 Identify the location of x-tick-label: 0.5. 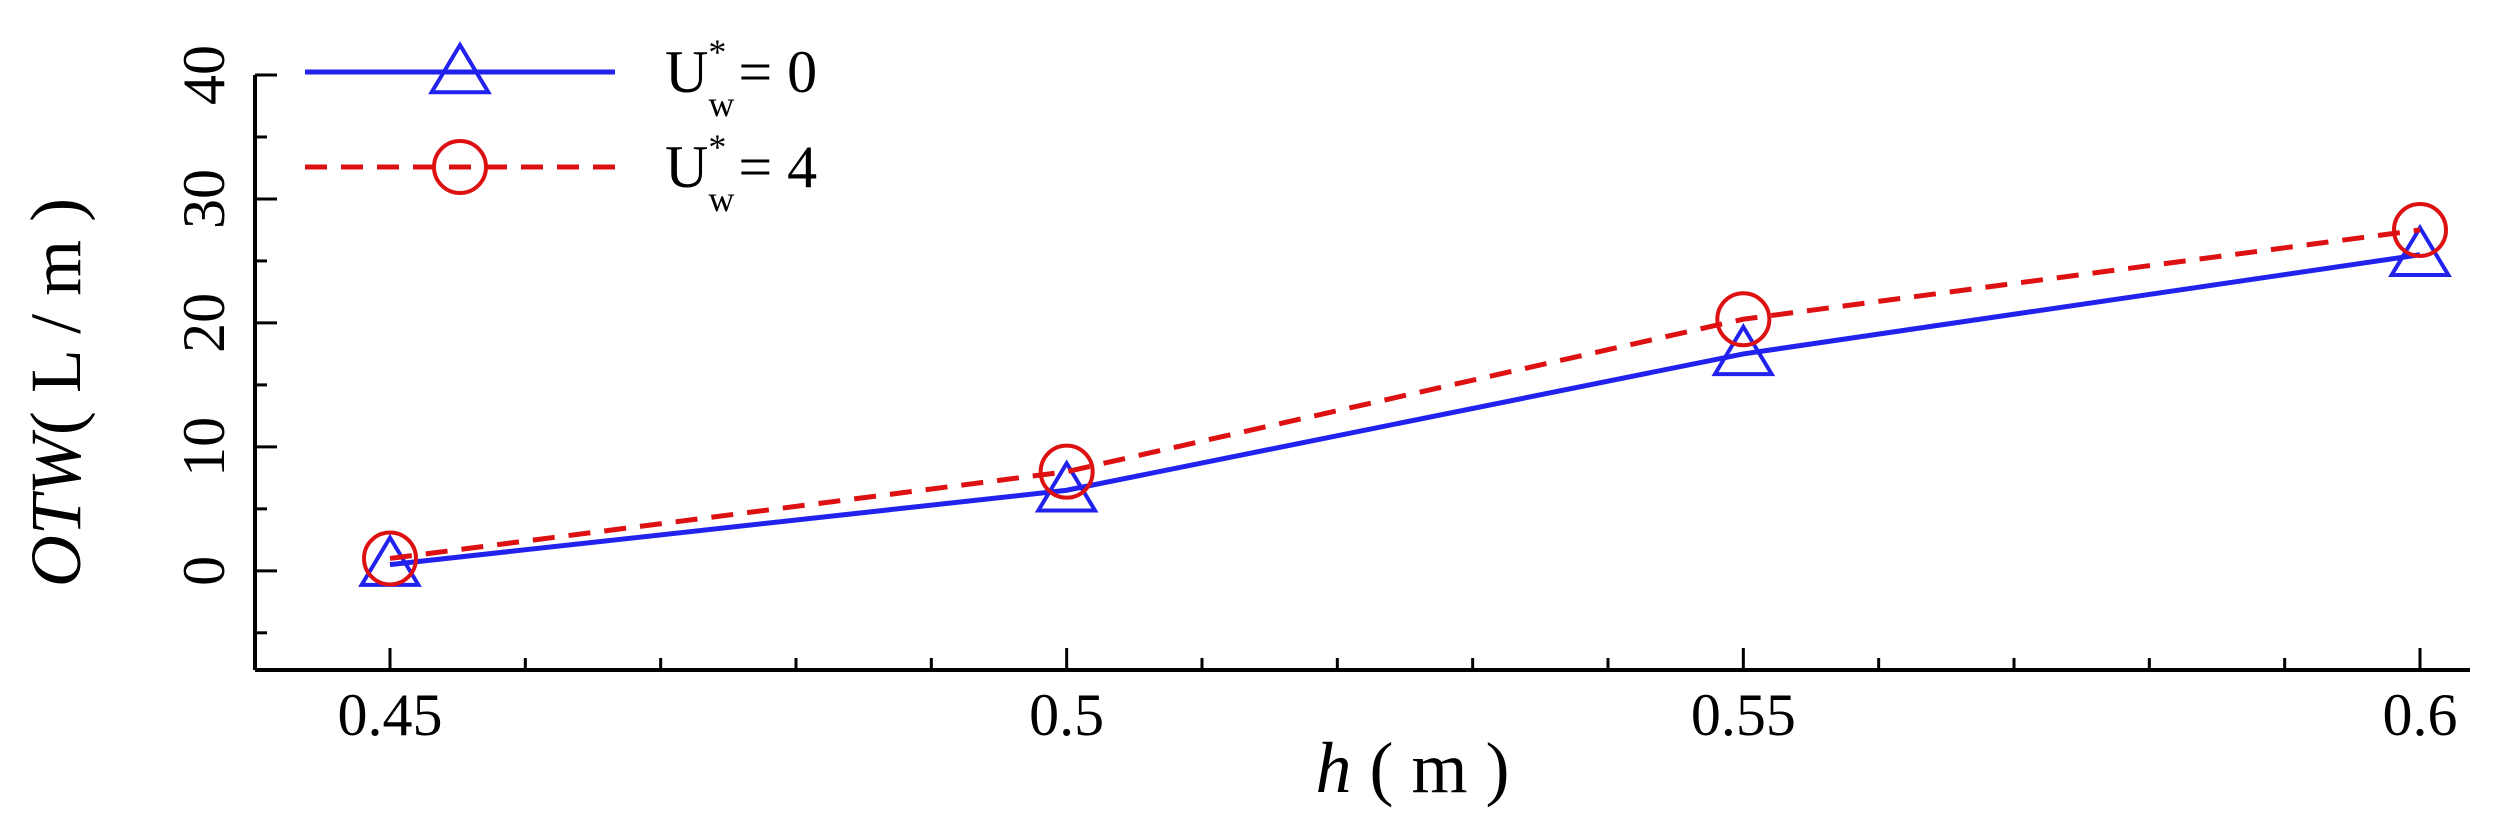
(1066, 715).